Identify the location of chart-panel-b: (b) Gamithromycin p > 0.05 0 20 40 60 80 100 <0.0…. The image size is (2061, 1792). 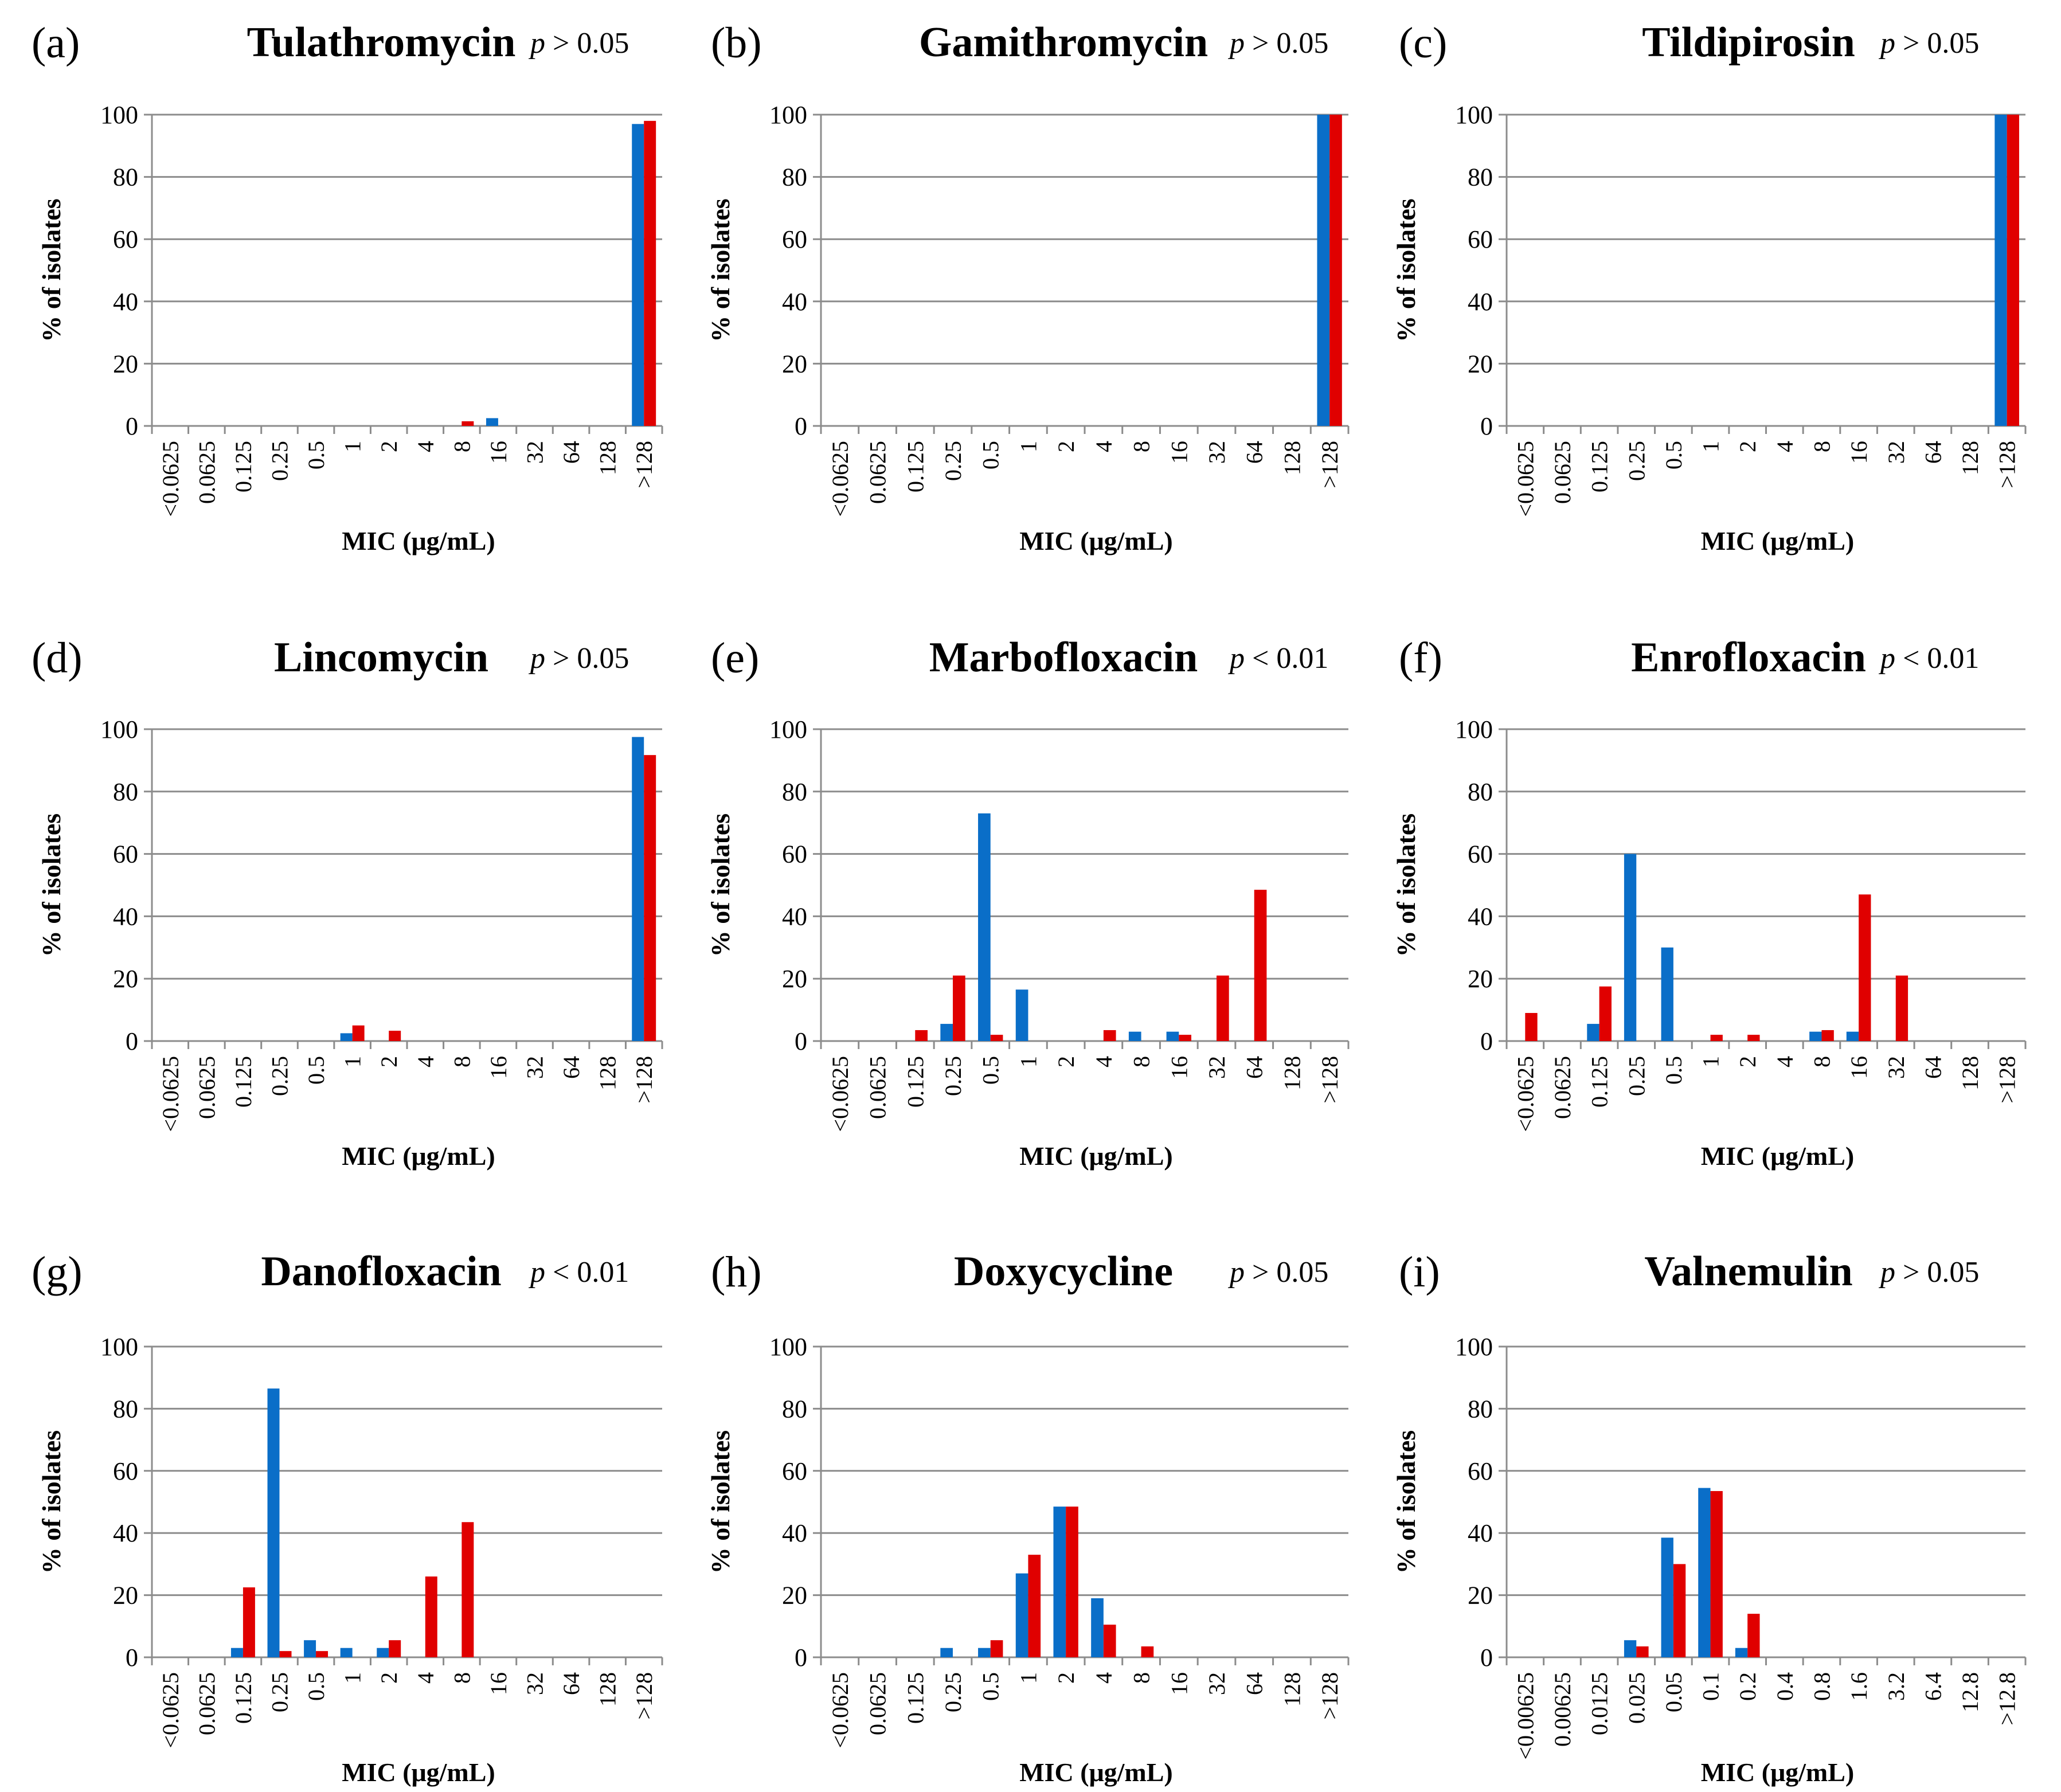
(1028, 287).